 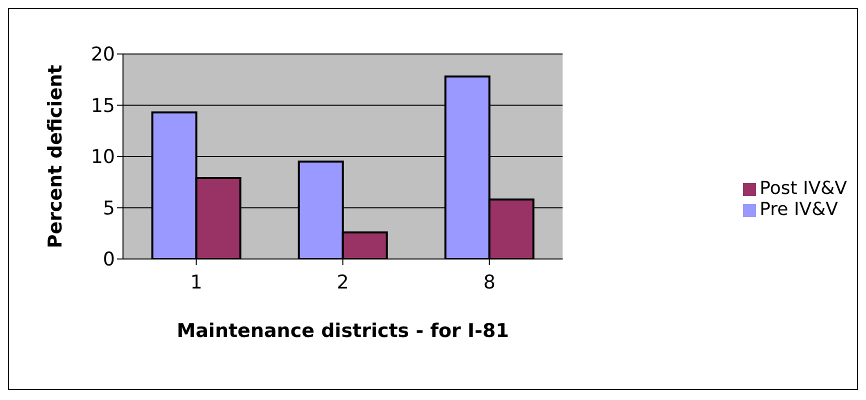 What do you see at coordinates (55, 156) in the screenshot?
I see `y-axis-title: Percent deficient` at bounding box center [55, 156].